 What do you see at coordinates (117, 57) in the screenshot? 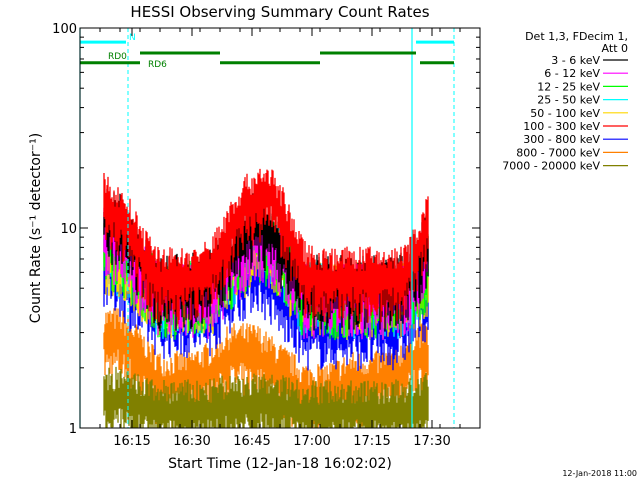
I see `flag-label-rd0: RD0` at bounding box center [117, 57].